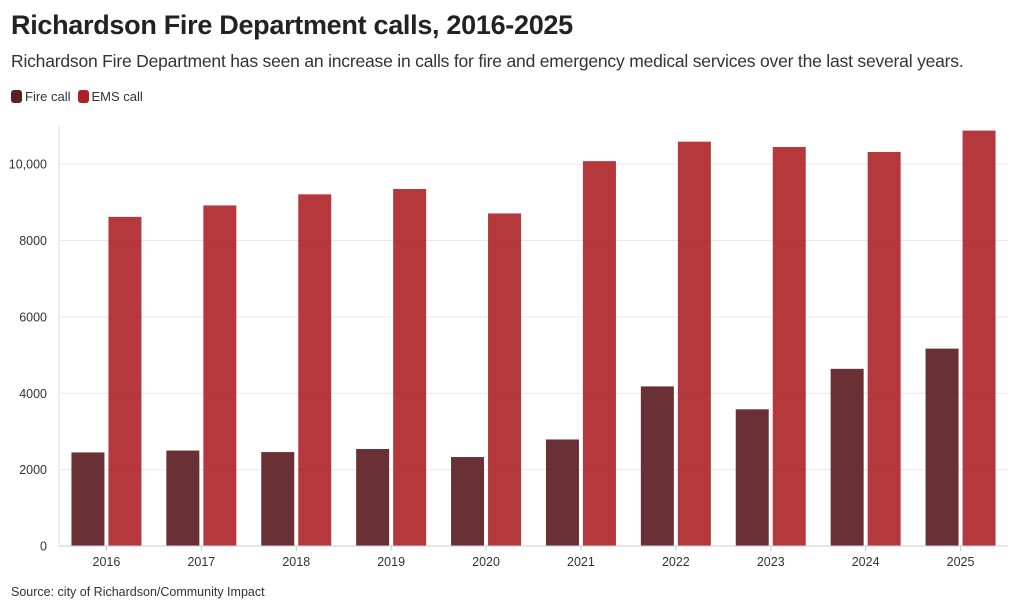 The width and height of the screenshot is (1020, 611). Describe the element at coordinates (33, 241) in the screenshot. I see `y-tick-label: 8000` at that location.